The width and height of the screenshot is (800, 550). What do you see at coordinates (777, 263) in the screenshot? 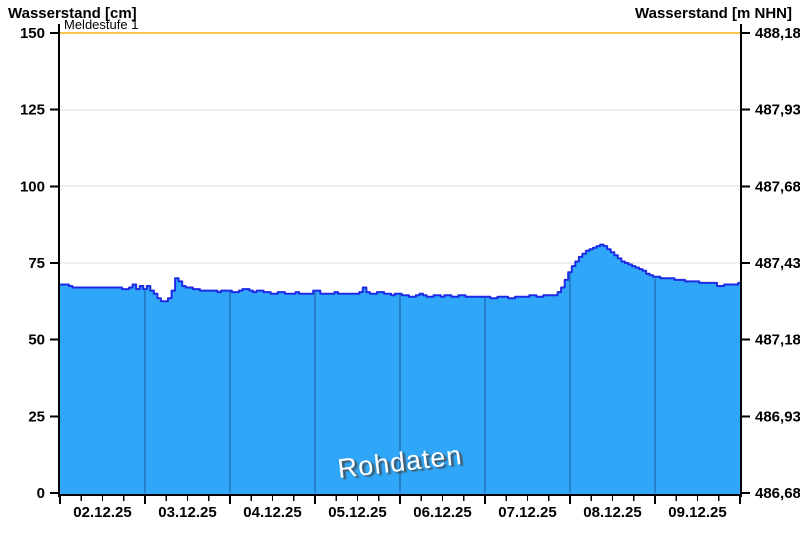
I see `y-right-tick-label: 487,43` at bounding box center [777, 263].